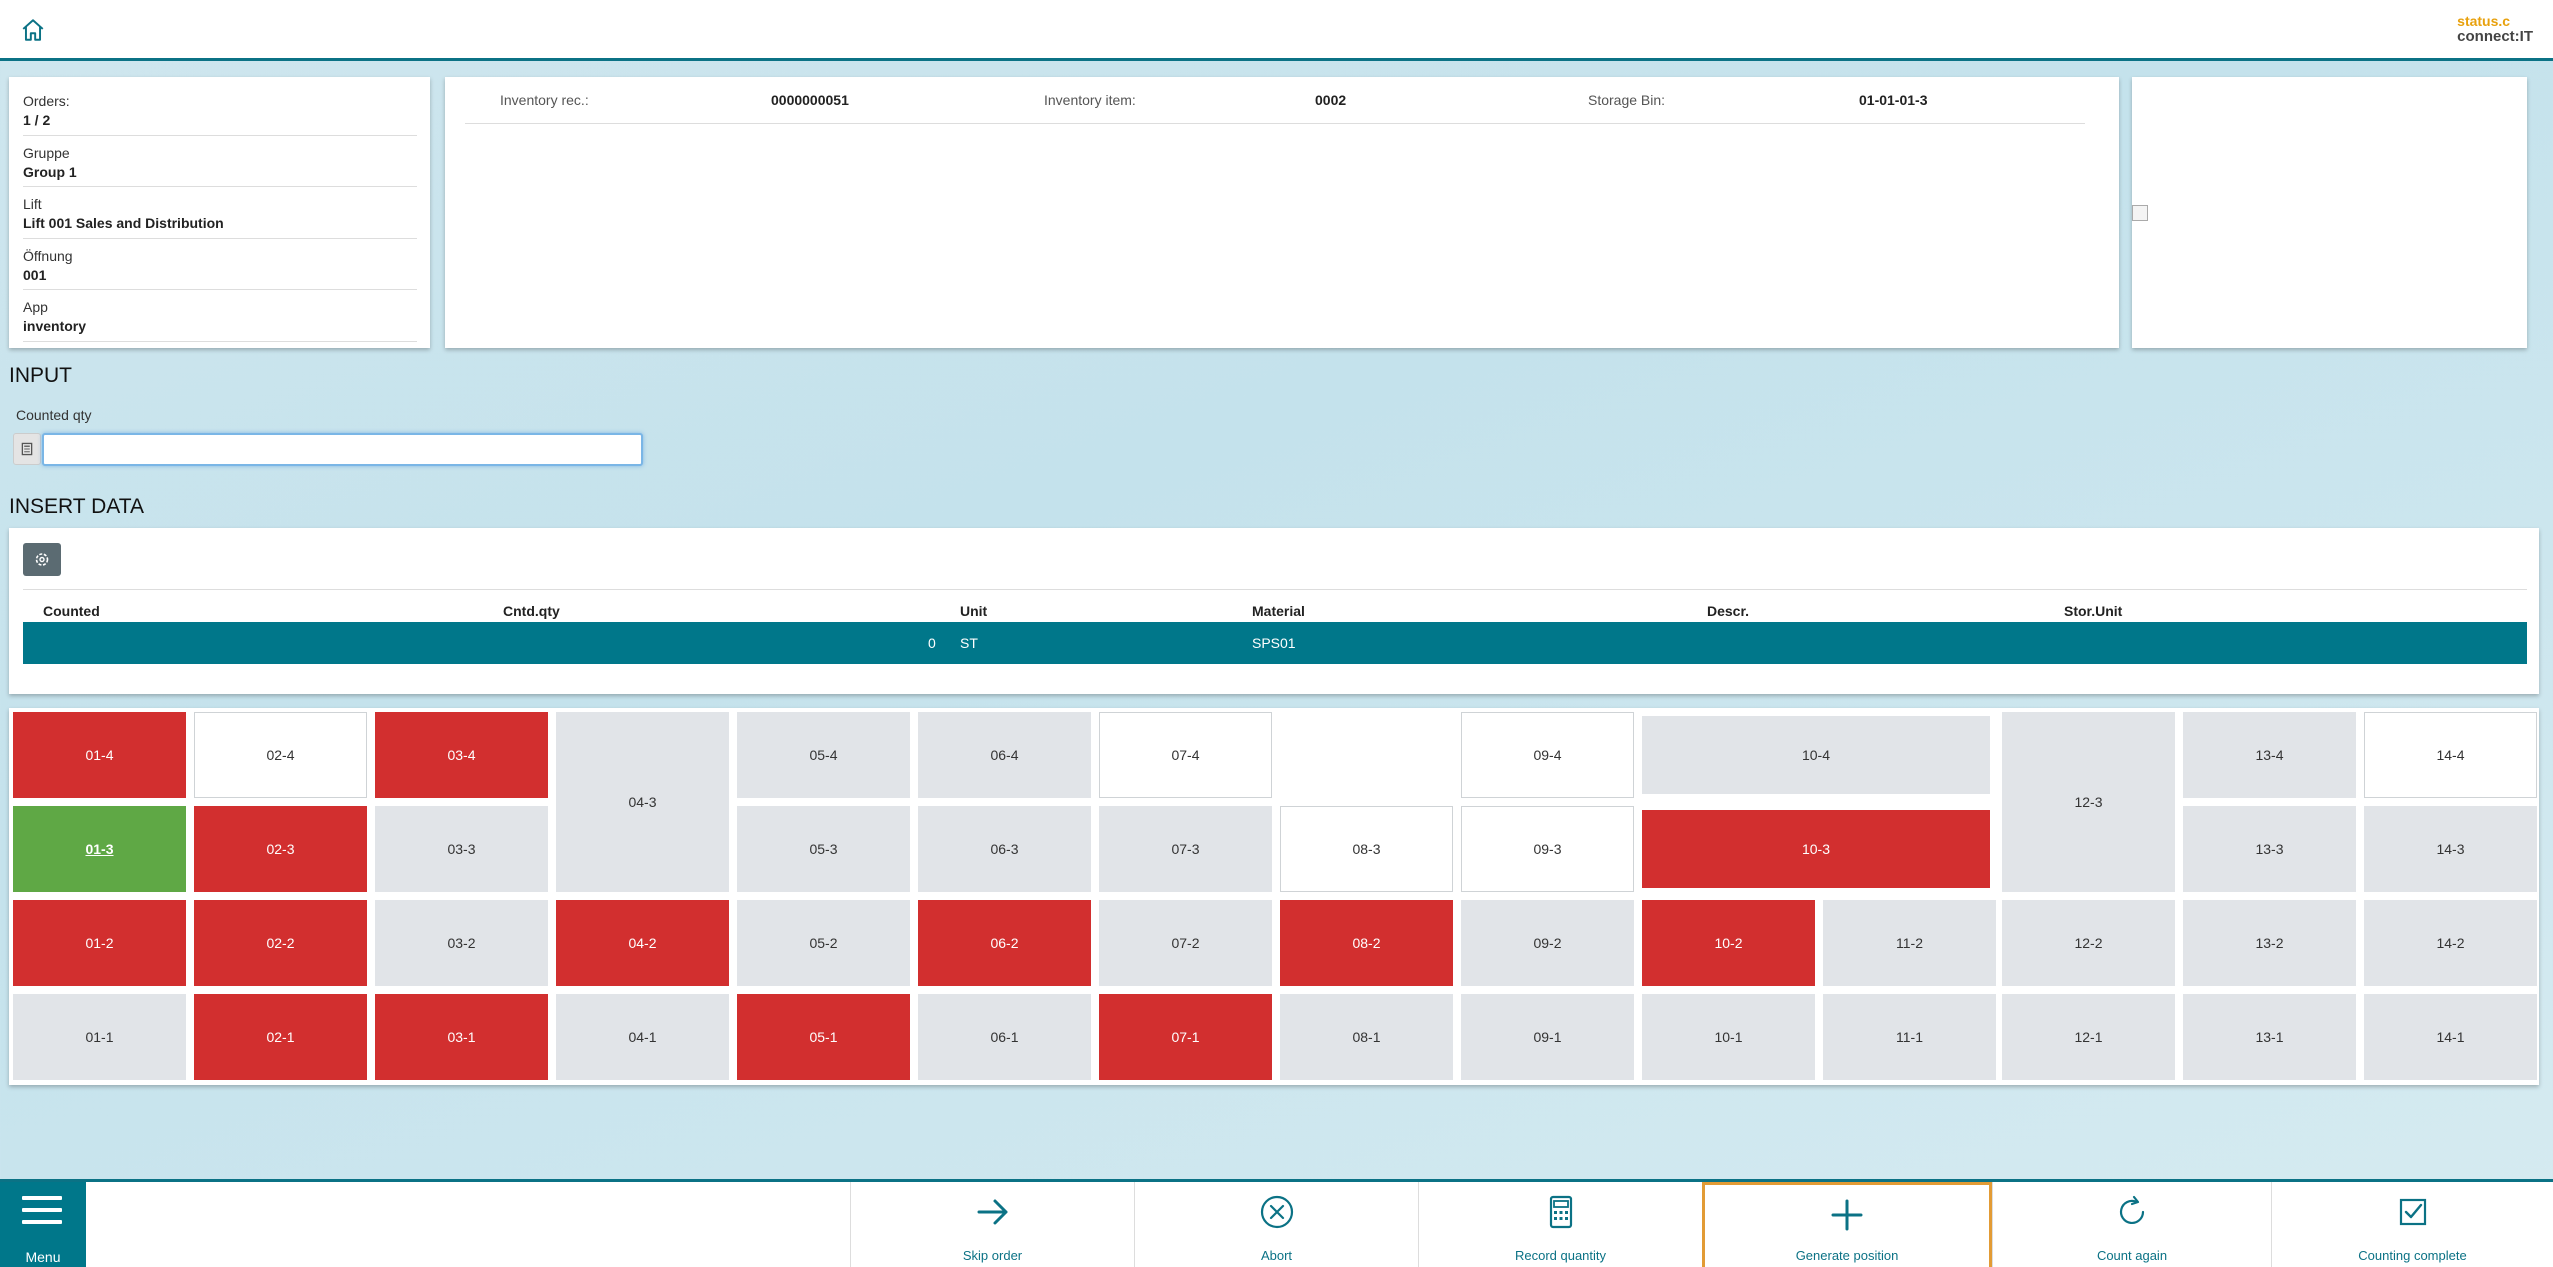  I want to click on logo: status.c connect:IT, so click(2495, 29).